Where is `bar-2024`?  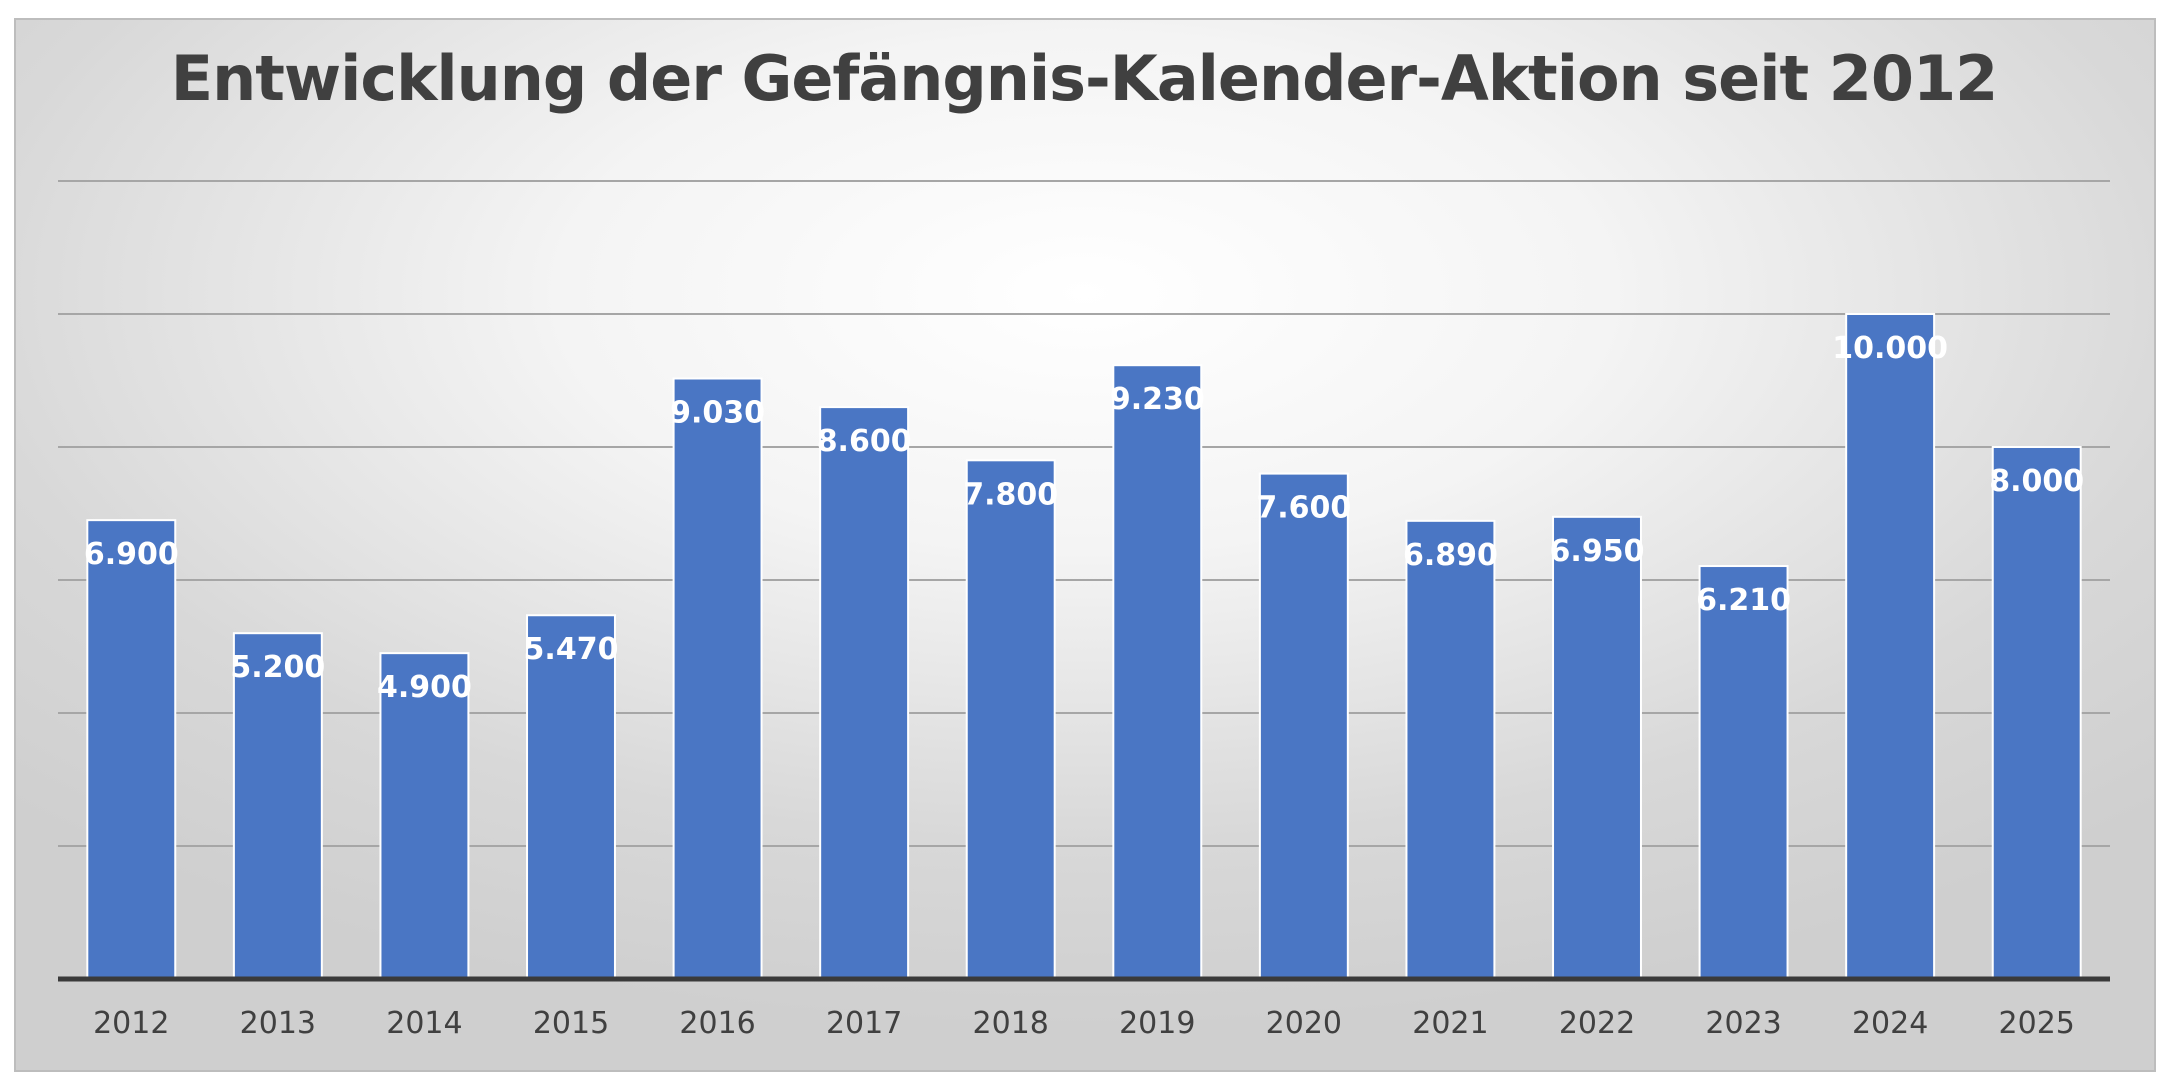 bar-2024 is located at coordinates (1890, 646).